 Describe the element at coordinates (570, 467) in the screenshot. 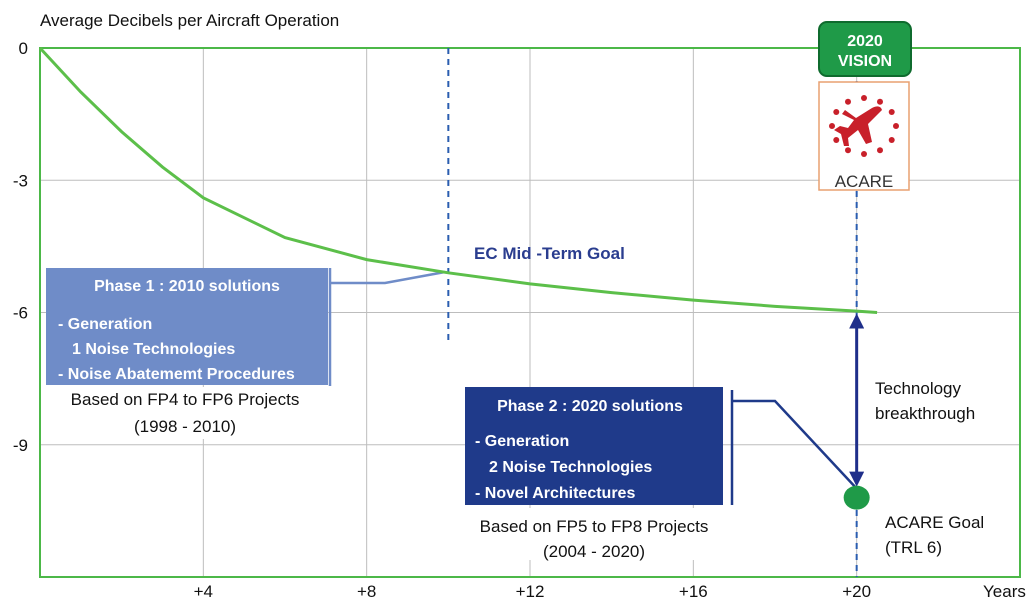

I see `phase2-line: 2 Noise Technologies` at that location.